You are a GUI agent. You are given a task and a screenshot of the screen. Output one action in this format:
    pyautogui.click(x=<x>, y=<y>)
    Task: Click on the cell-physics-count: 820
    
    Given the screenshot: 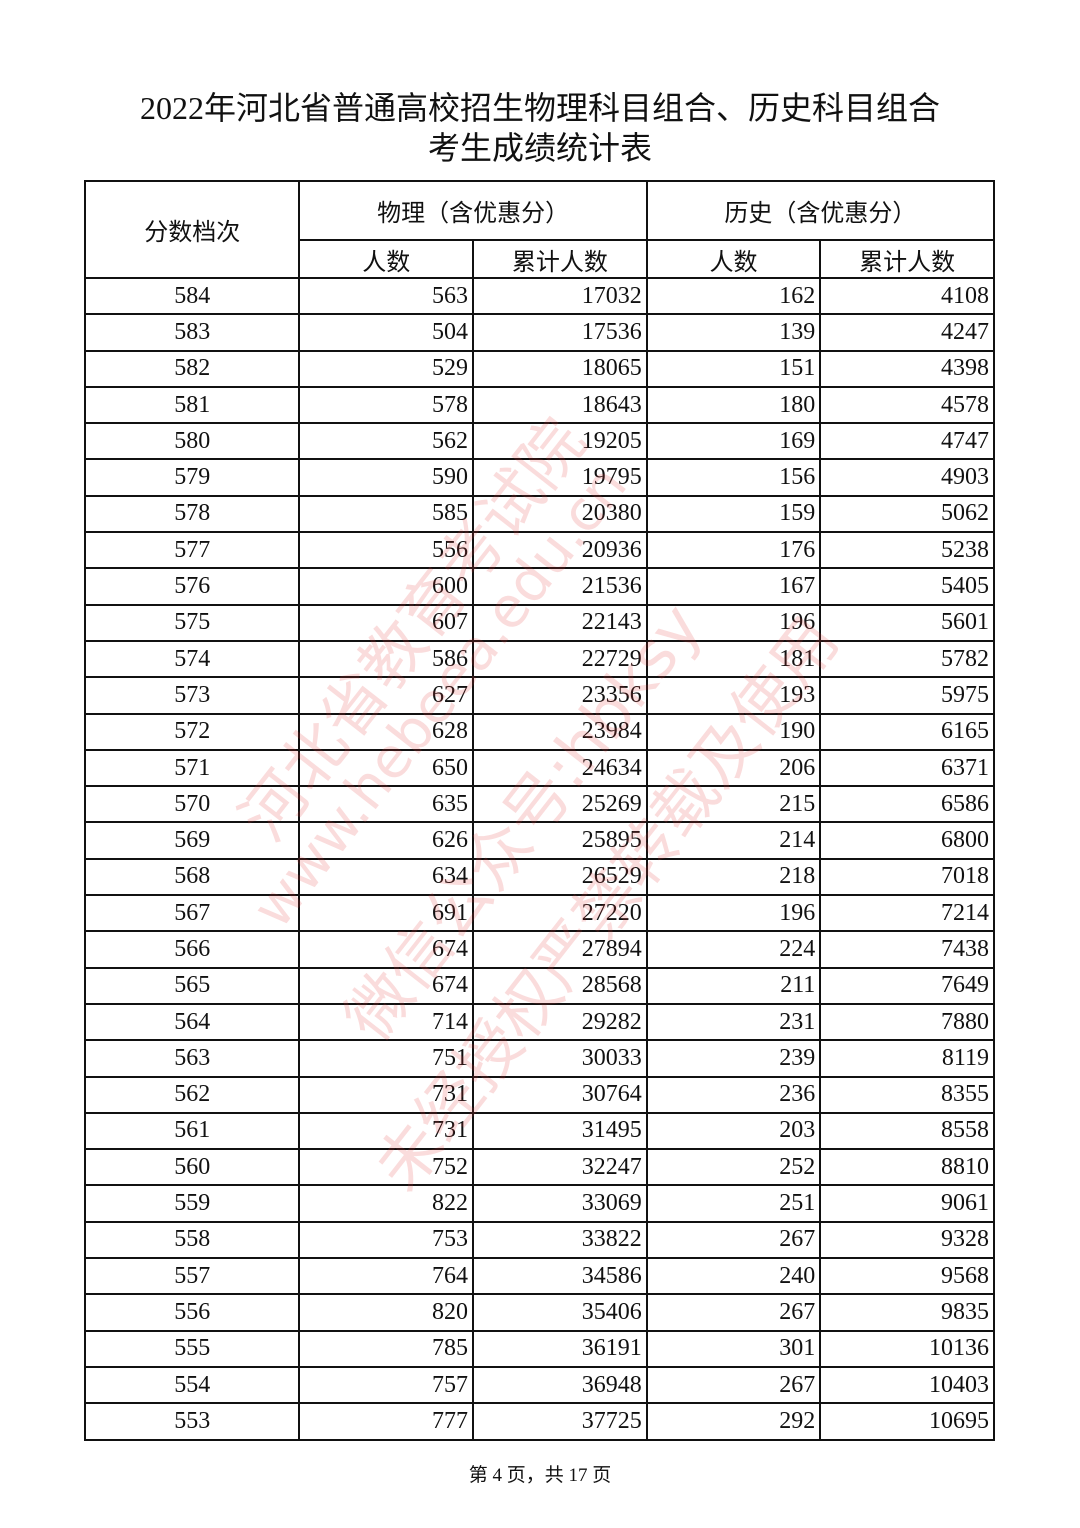 What is the action you would take?
    pyautogui.click(x=386, y=1312)
    